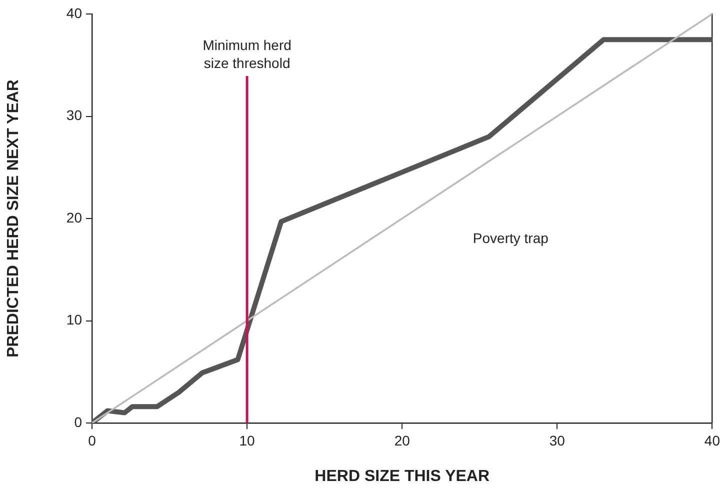  What do you see at coordinates (74, 12) in the screenshot?
I see `y-tick-label: 40` at bounding box center [74, 12].